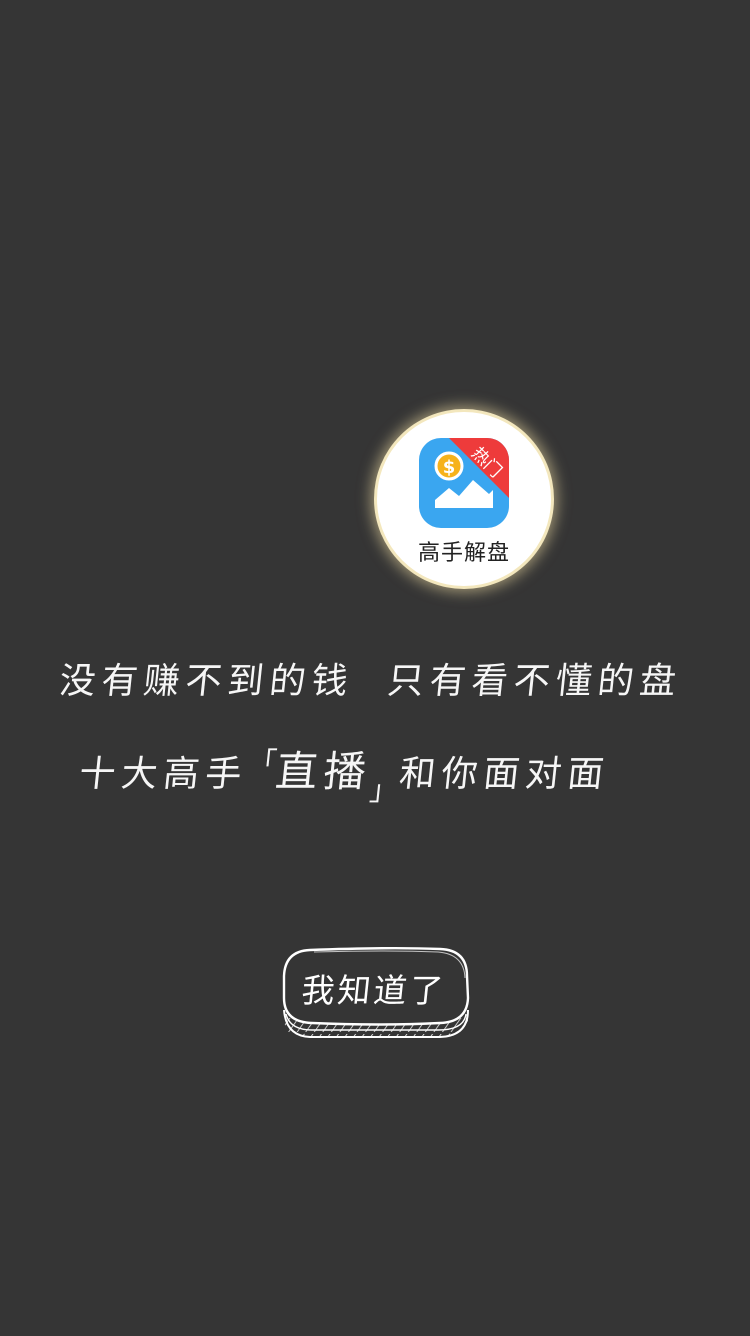  I want to click on open-bracket: 「, so click(262, 762).